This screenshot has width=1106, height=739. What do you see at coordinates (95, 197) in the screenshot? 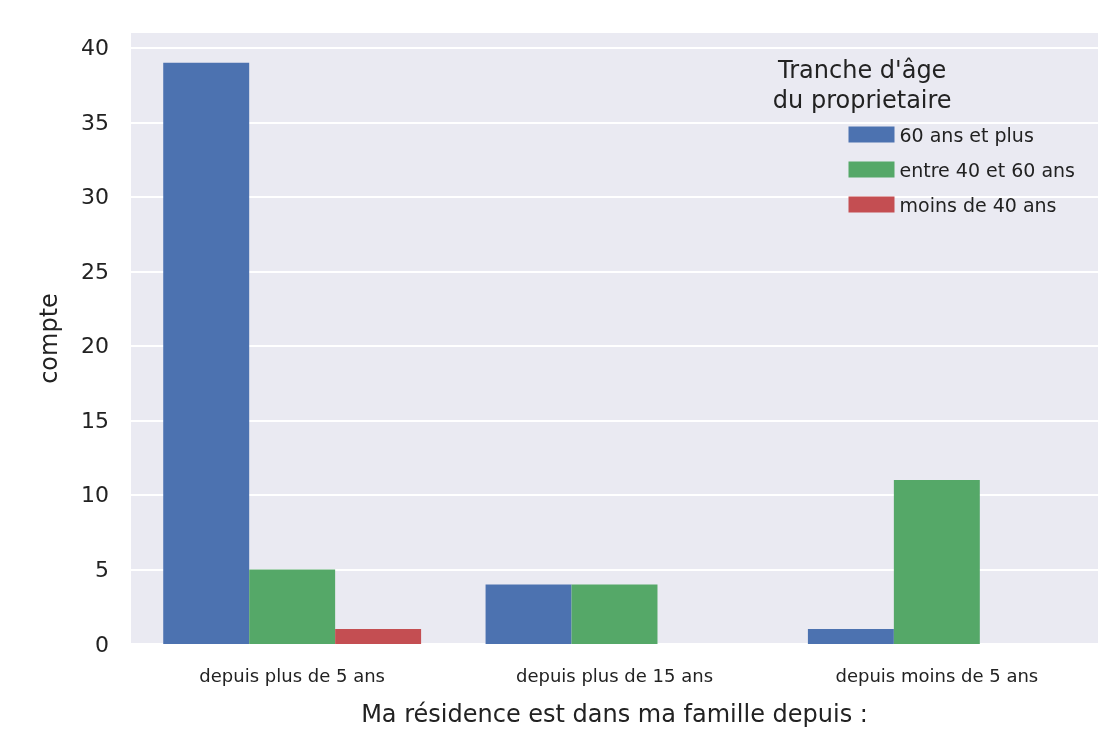
I see `y-tick-label: 30` at bounding box center [95, 197].